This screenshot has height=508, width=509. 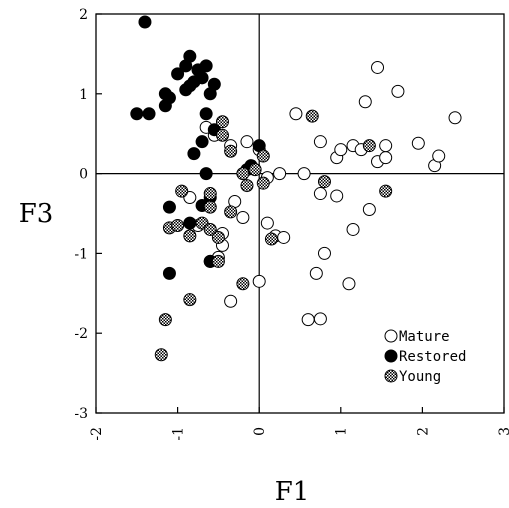 What do you see at coordinates (420, 377) in the screenshot?
I see `legend-label-young: Young` at bounding box center [420, 377].